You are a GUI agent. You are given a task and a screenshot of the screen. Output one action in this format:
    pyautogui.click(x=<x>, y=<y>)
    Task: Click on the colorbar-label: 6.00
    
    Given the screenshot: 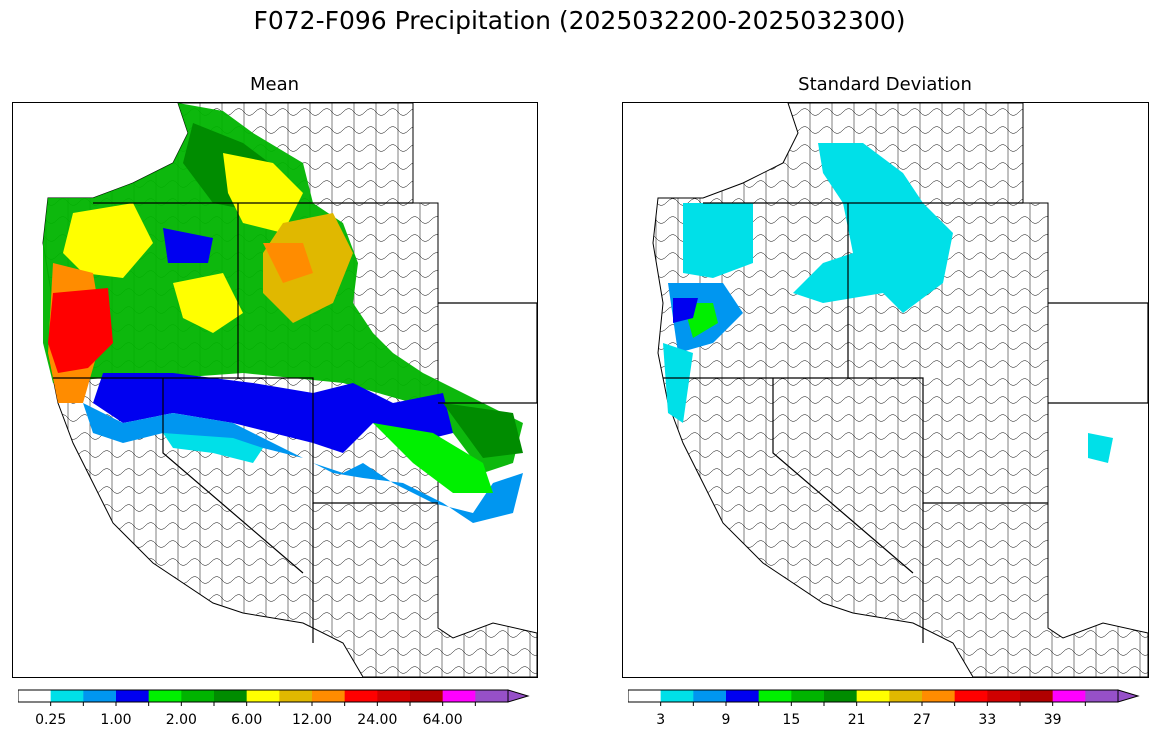 What is the action you would take?
    pyautogui.click(x=247, y=720)
    